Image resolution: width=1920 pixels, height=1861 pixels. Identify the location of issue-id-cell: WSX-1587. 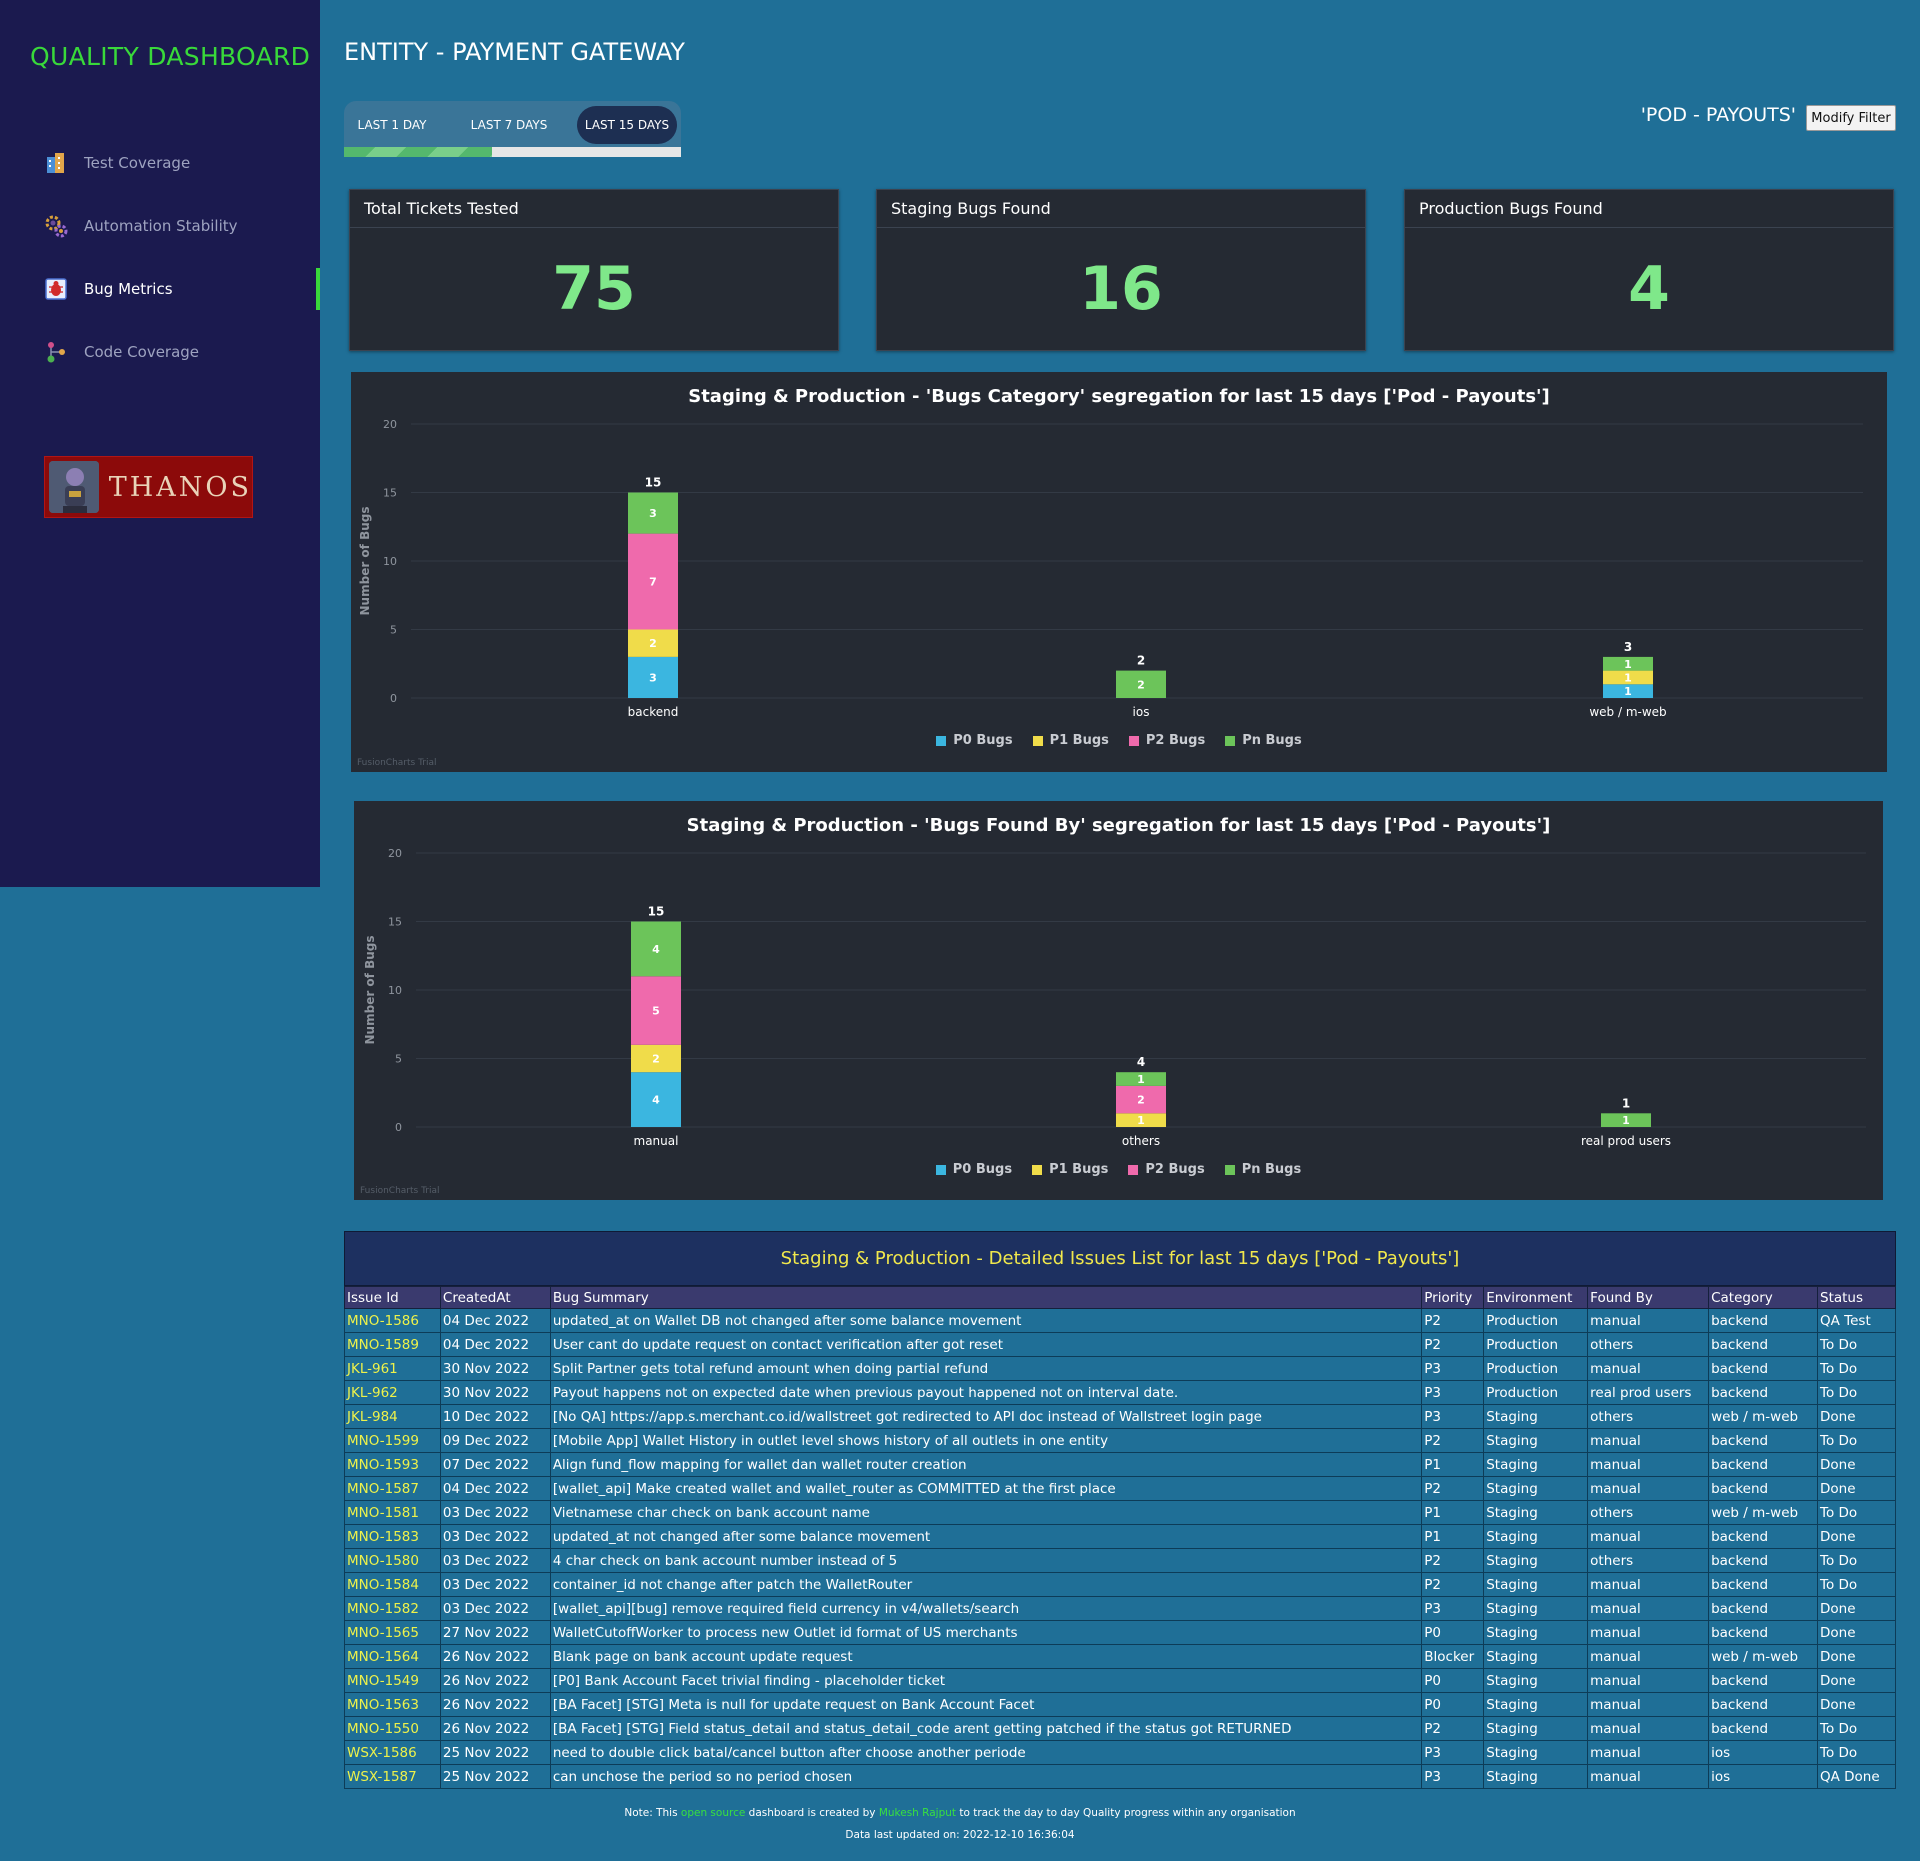
(392, 1776).